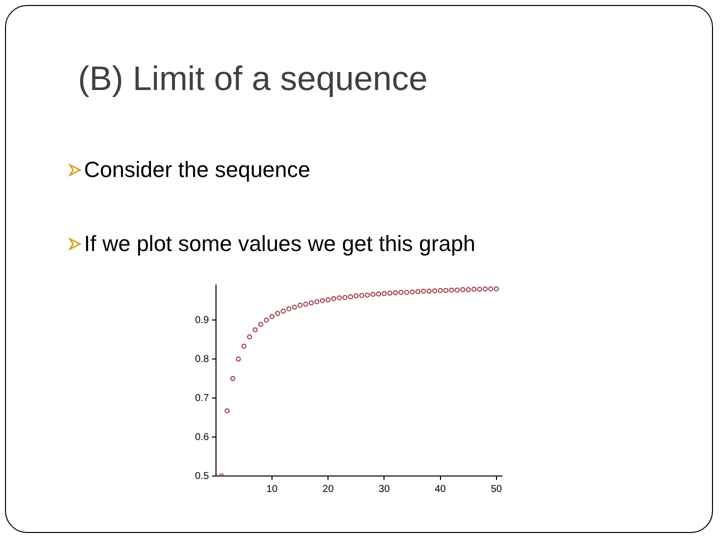 This screenshot has width=720, height=540. What do you see at coordinates (202, 320) in the screenshot?
I see `y-tick-label: 0.9` at bounding box center [202, 320].